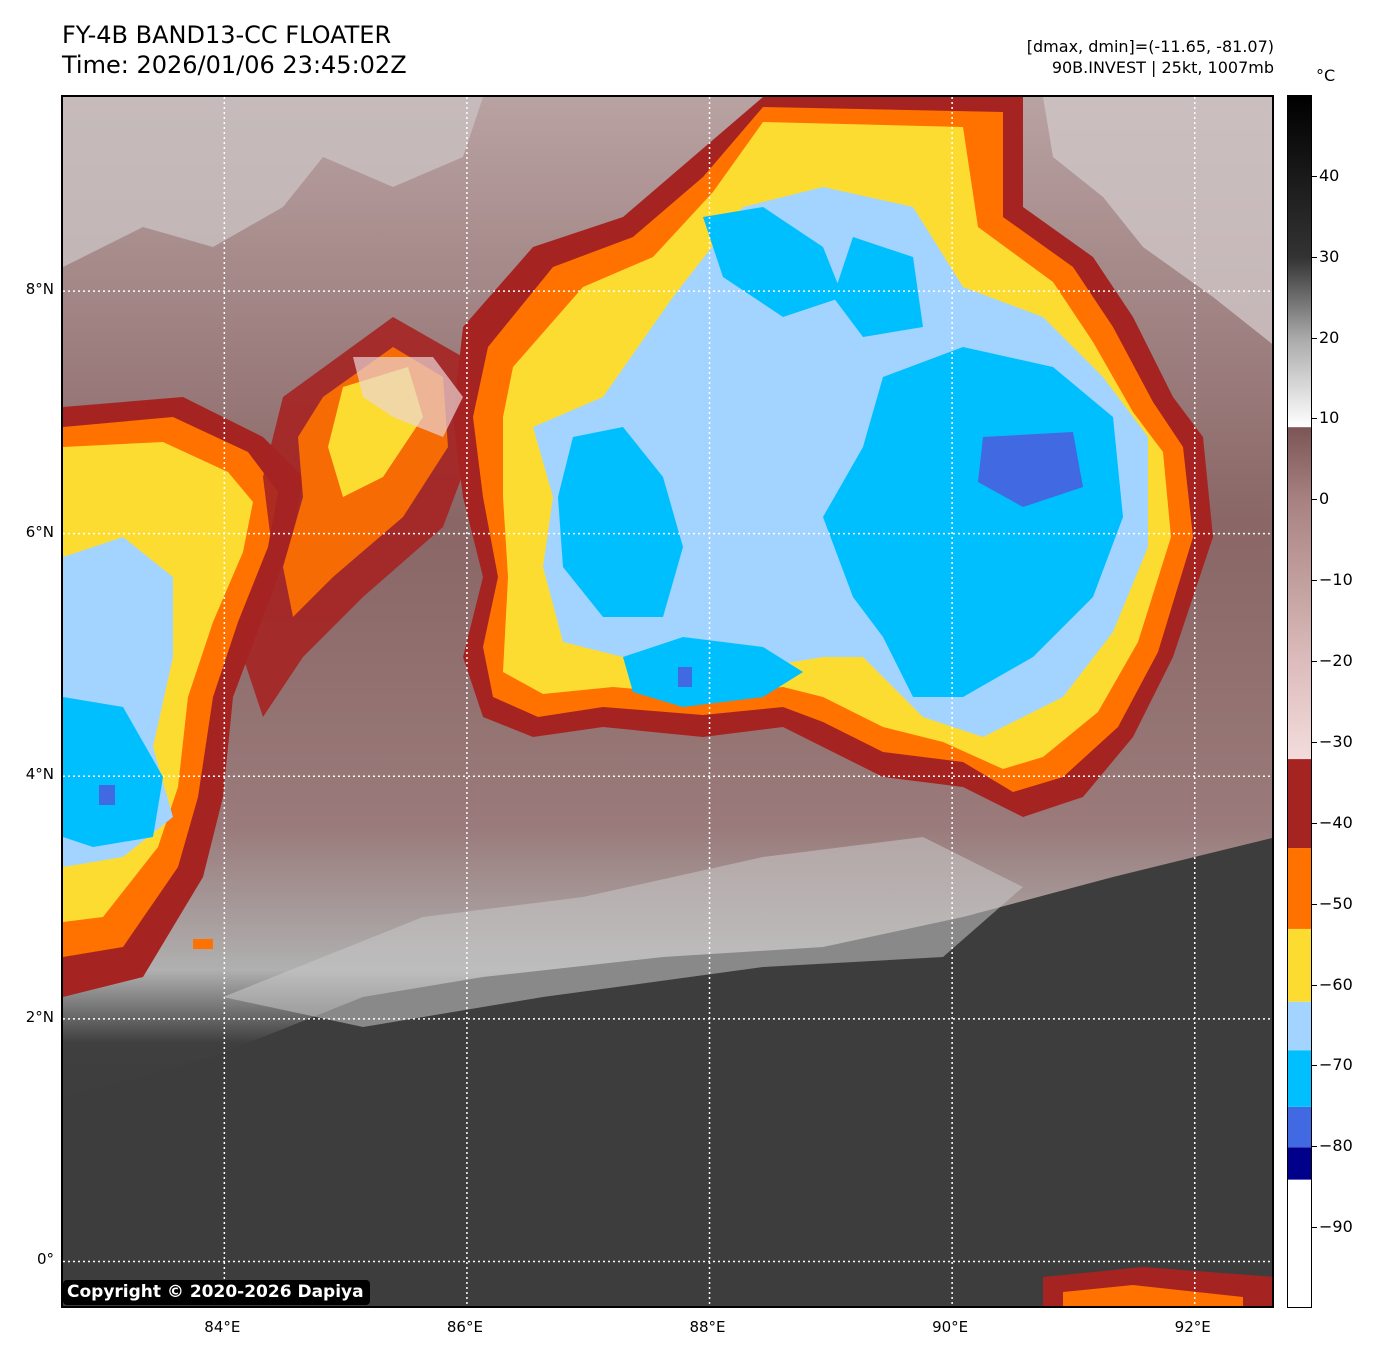  What do you see at coordinates (950, 1327) in the screenshot?
I see `lon-label: 90°E` at bounding box center [950, 1327].